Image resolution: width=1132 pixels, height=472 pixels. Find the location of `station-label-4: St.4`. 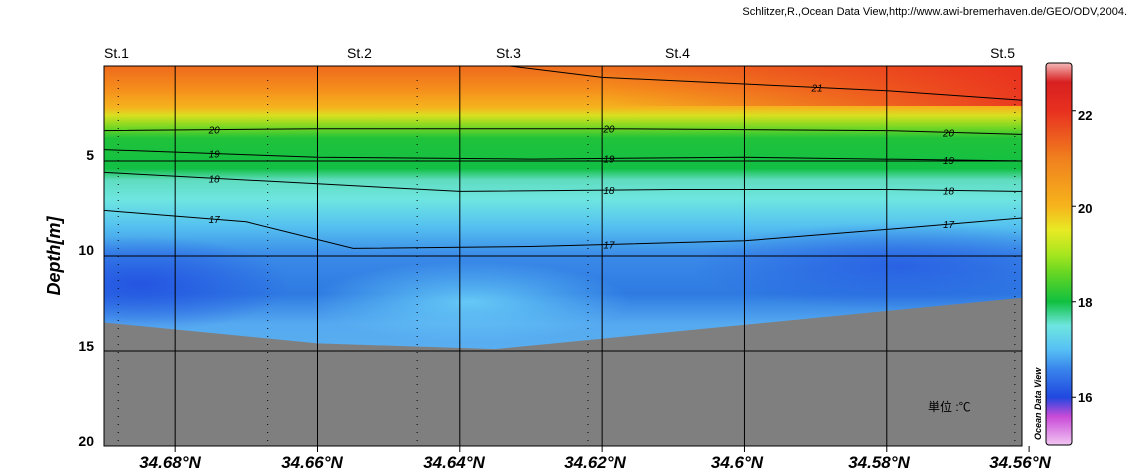

station-label-4: St.4 is located at coordinates (677, 53).